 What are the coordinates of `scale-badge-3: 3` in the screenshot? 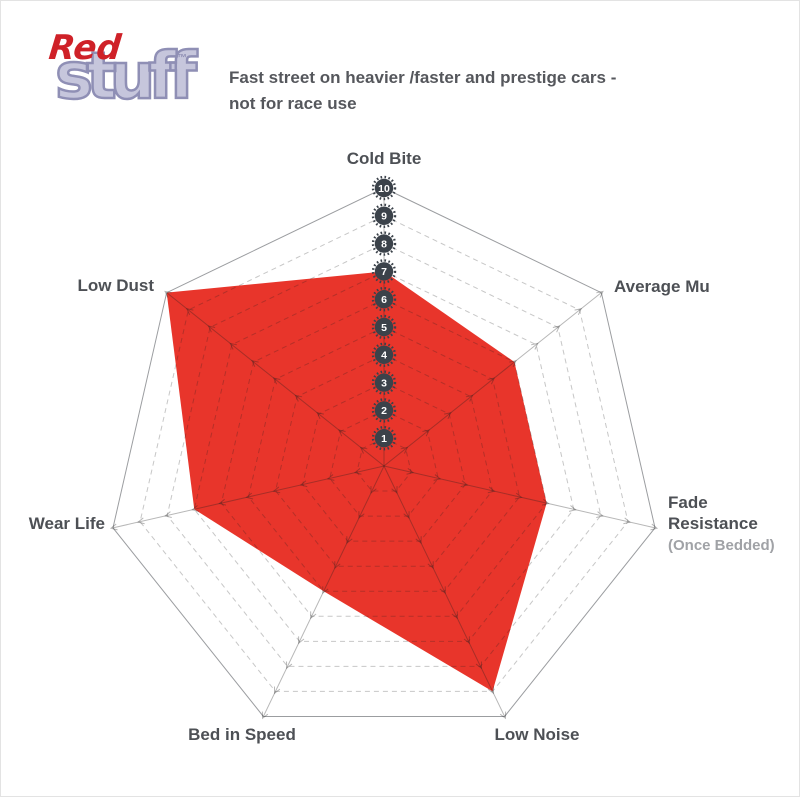 It's located at (384, 382).